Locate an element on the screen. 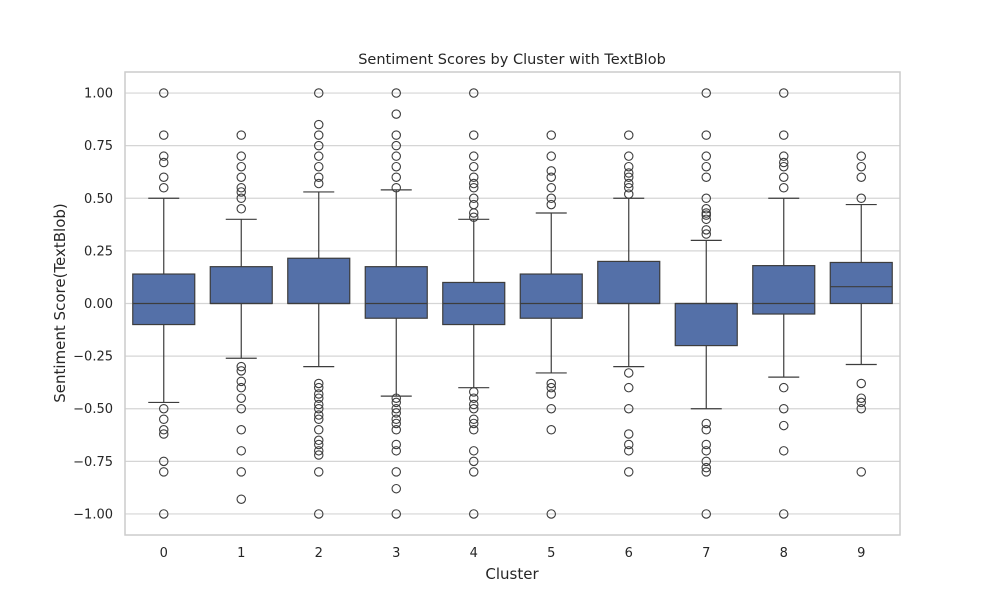  y-tick-label: 0.75 is located at coordinates (98, 146).